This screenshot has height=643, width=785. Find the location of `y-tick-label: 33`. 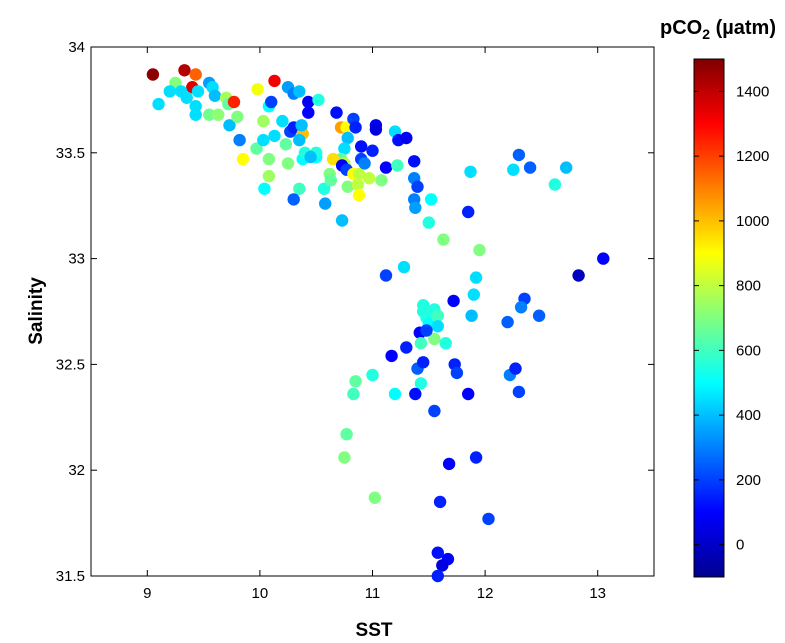

y-tick-label: 33 is located at coordinates (76, 259).